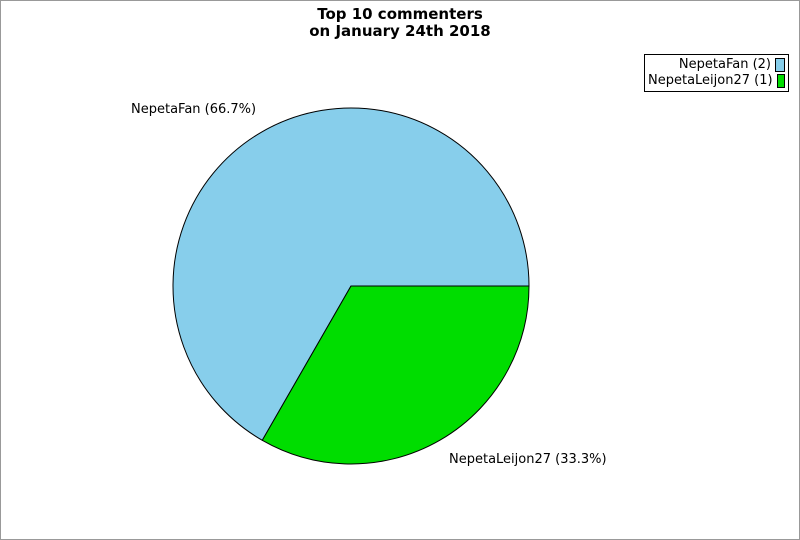 Image resolution: width=800 pixels, height=540 pixels. I want to click on legend-label: NepetaLeijon27 (1), so click(710, 80).